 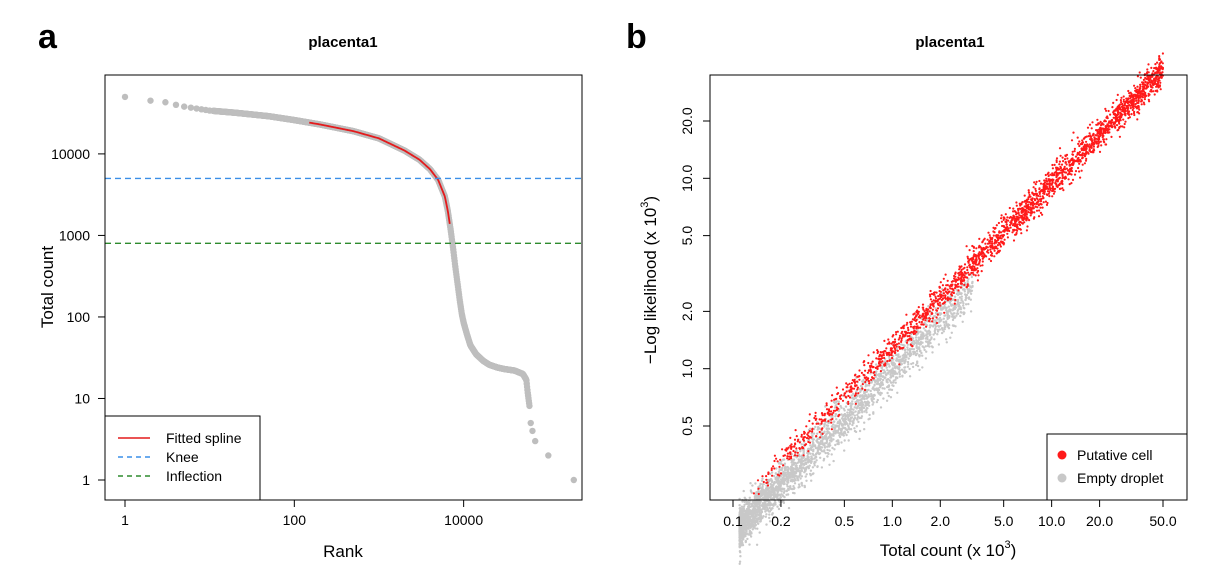 What do you see at coordinates (74, 235) in the screenshot?
I see `y-tick-label: 1000` at bounding box center [74, 235].